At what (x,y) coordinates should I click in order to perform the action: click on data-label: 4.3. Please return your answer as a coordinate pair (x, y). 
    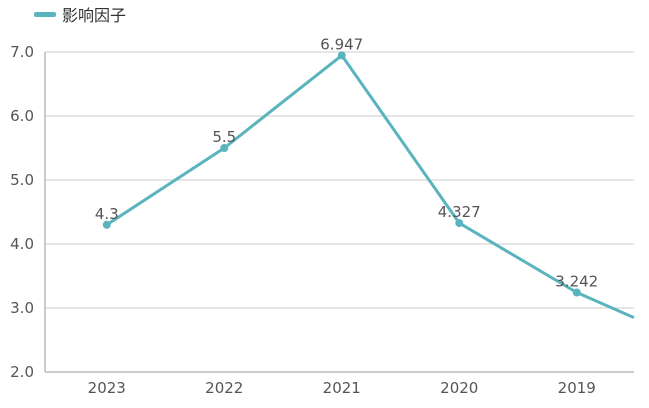
    Looking at the image, I should click on (107, 214).